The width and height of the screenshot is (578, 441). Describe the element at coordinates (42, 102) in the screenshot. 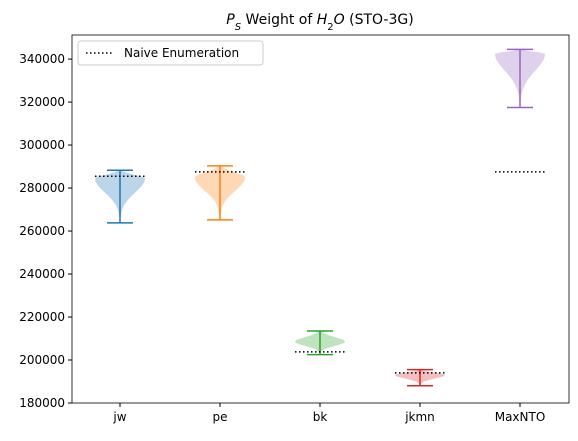

I see `y-tick-label: 320000` at that location.